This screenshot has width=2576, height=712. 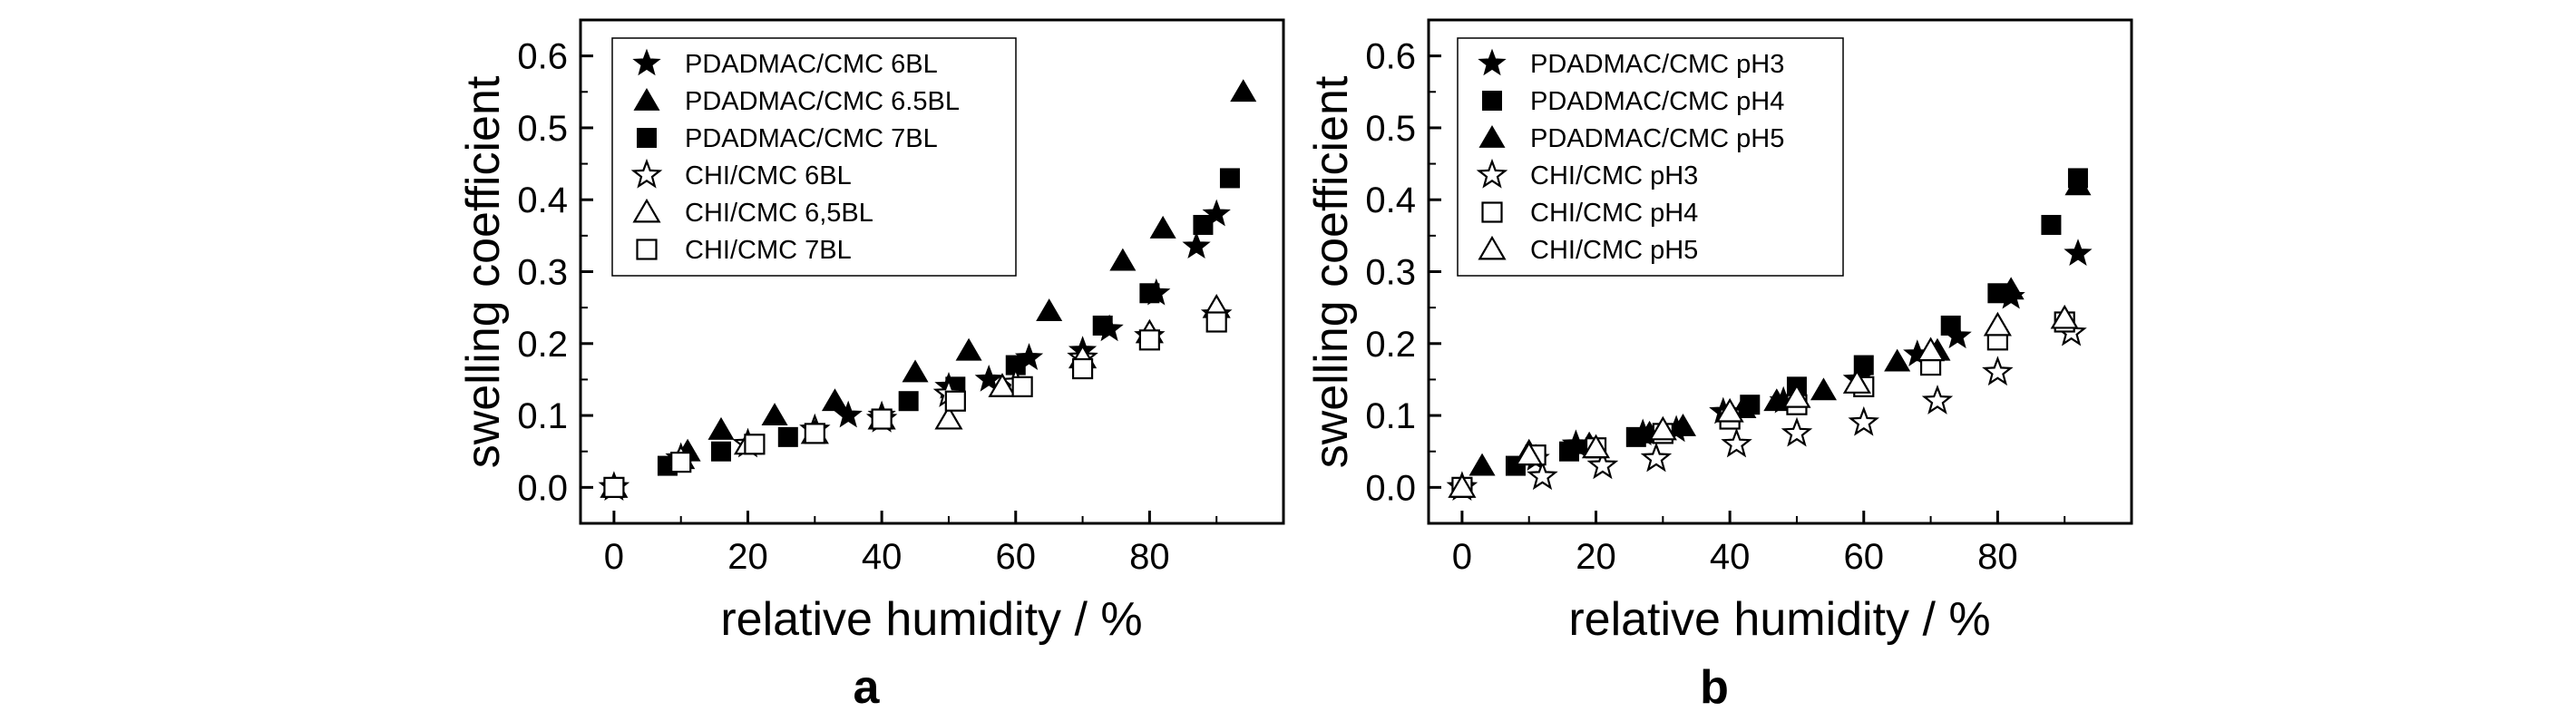 I want to click on legend-entry: CHI/CMC 6,5BL, so click(x=779, y=213).